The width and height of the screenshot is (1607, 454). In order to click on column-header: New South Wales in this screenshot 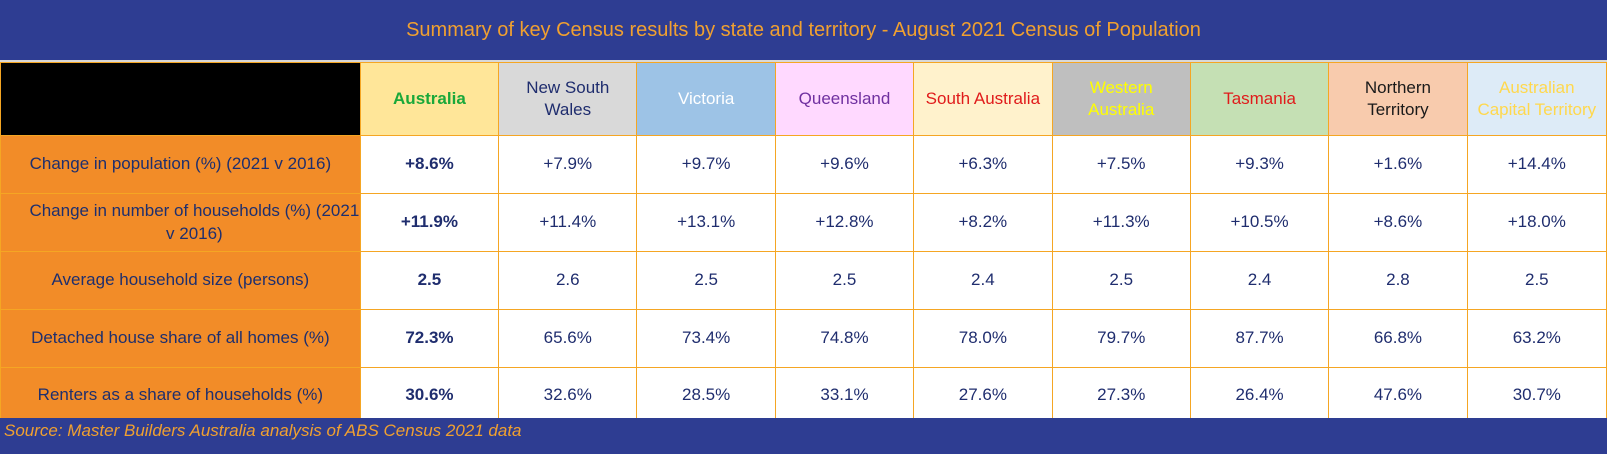, I will do `click(568, 99)`.